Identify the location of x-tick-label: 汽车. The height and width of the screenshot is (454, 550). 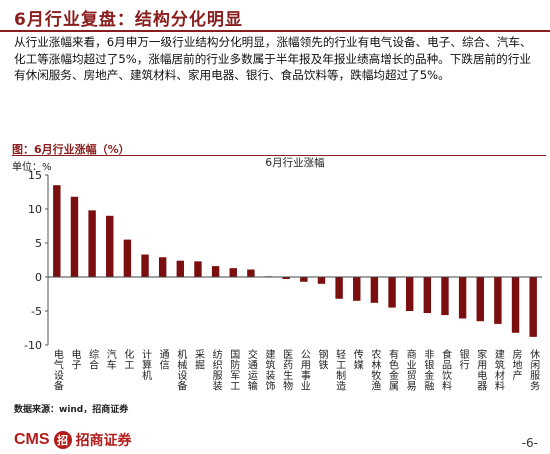
(110, 359).